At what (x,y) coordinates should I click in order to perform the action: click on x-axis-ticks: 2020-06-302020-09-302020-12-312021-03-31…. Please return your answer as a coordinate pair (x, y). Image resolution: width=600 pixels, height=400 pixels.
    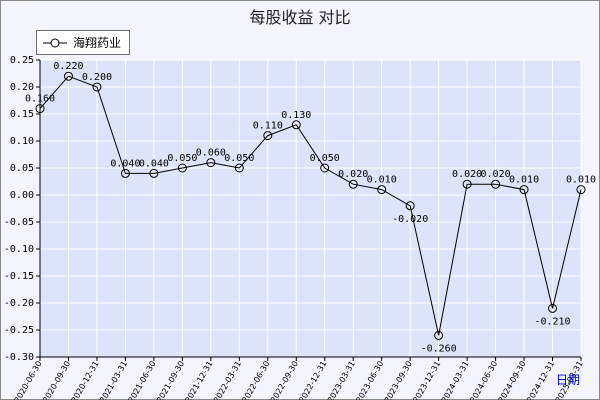
    Looking at the image, I should click on (299, 378).